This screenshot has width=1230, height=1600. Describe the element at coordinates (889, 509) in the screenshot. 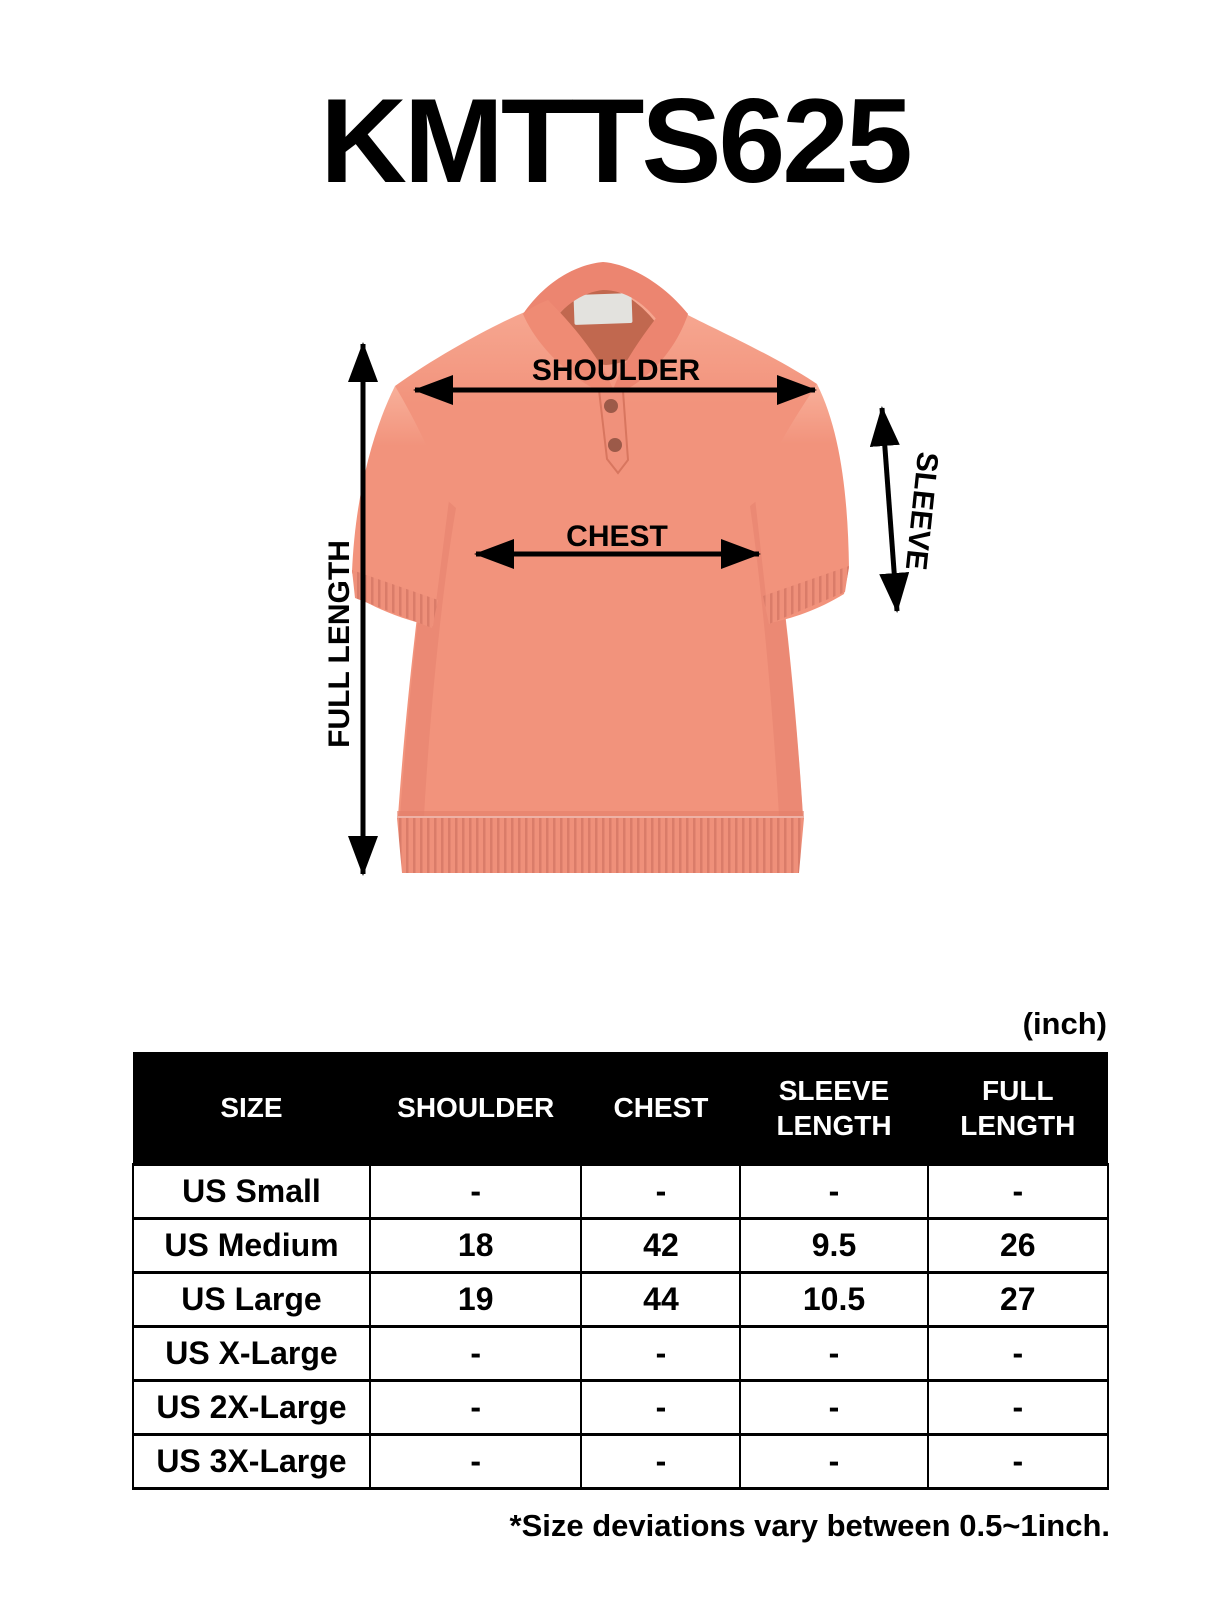

I see `sleeve-arrow` at that location.